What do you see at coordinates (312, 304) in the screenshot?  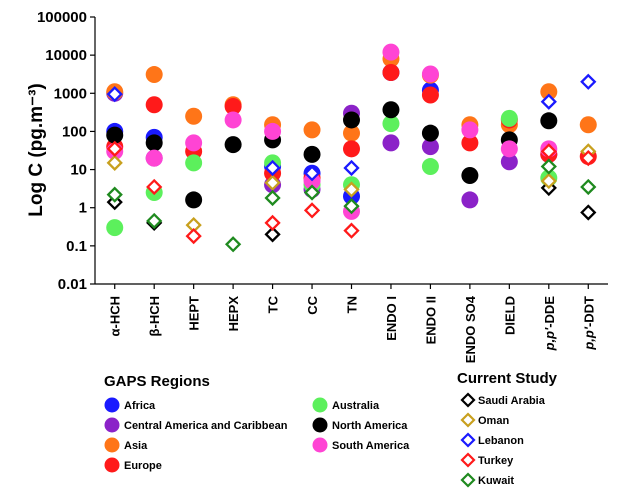 I see `x-tick-label: CC` at bounding box center [312, 304].